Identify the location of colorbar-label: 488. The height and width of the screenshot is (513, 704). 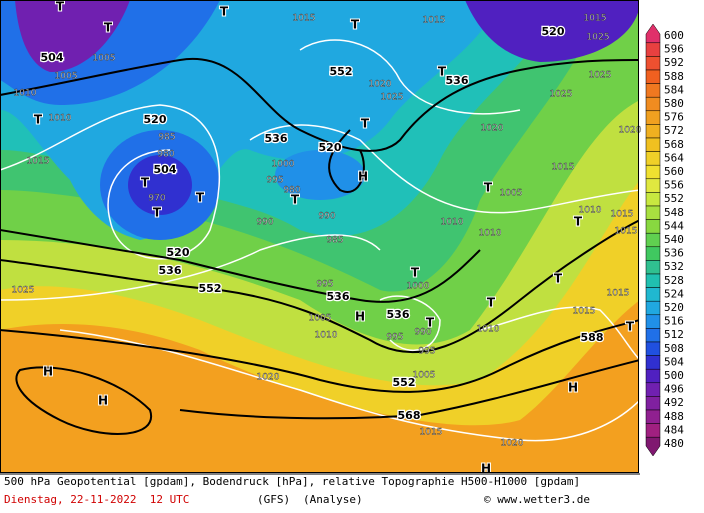
(674, 416).